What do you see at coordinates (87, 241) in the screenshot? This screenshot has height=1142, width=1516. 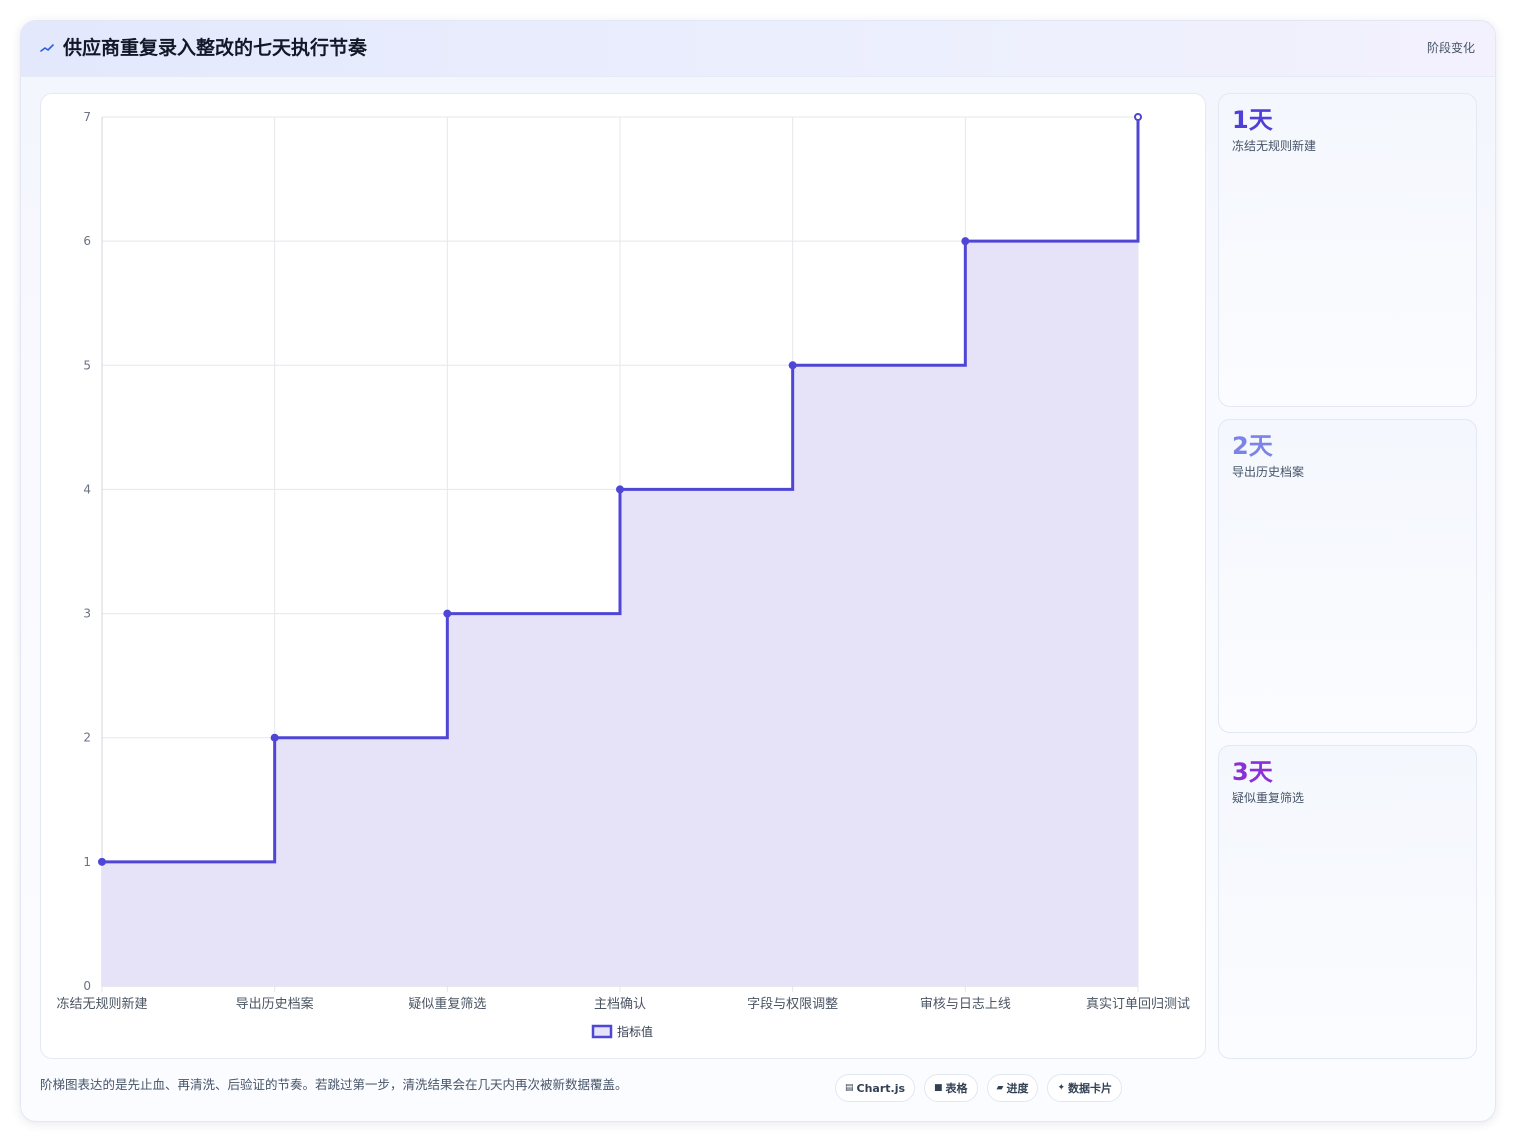 I see `y-tick-label: 6` at bounding box center [87, 241].